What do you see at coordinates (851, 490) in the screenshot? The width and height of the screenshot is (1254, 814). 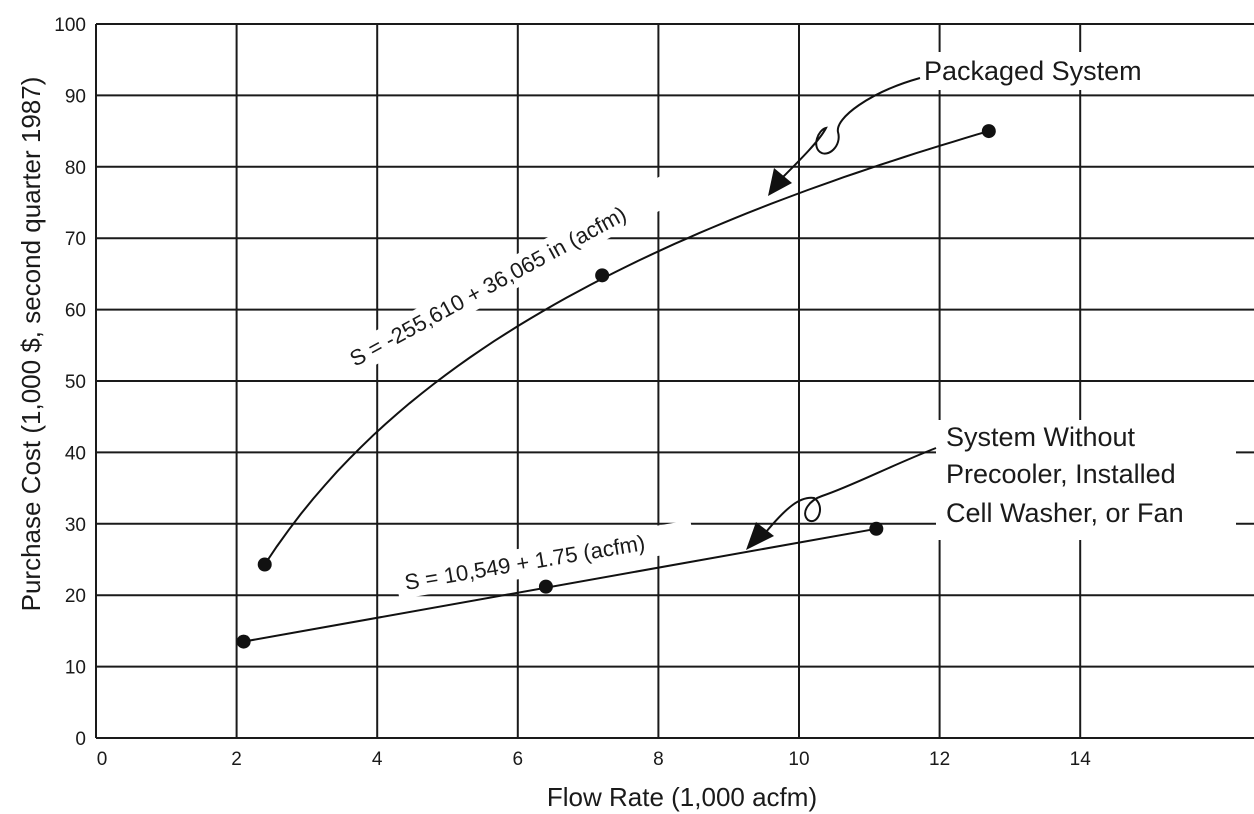 I see `leader-line-without` at bounding box center [851, 490].